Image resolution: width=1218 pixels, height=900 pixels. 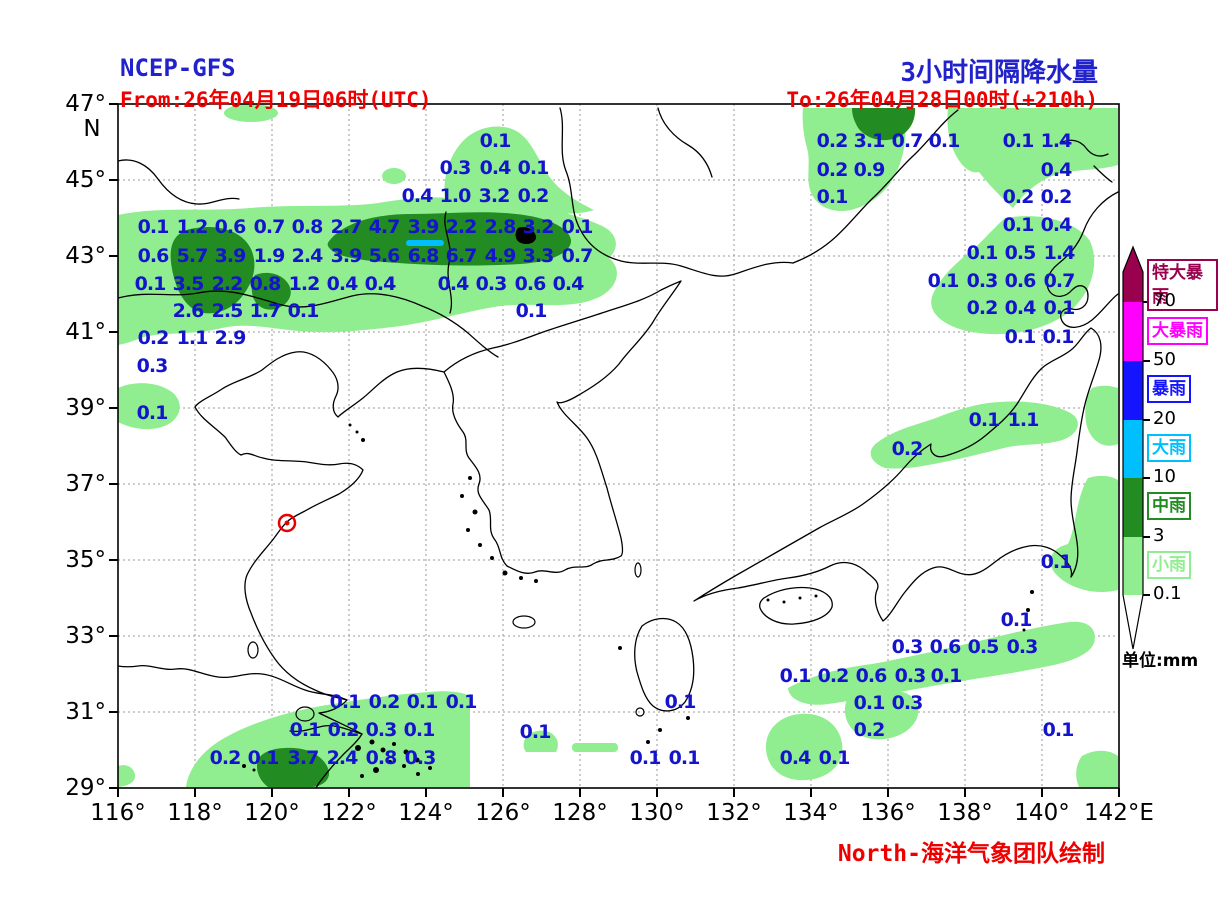 I want to click on precip-value-label: 3.5, so click(x=188, y=284).